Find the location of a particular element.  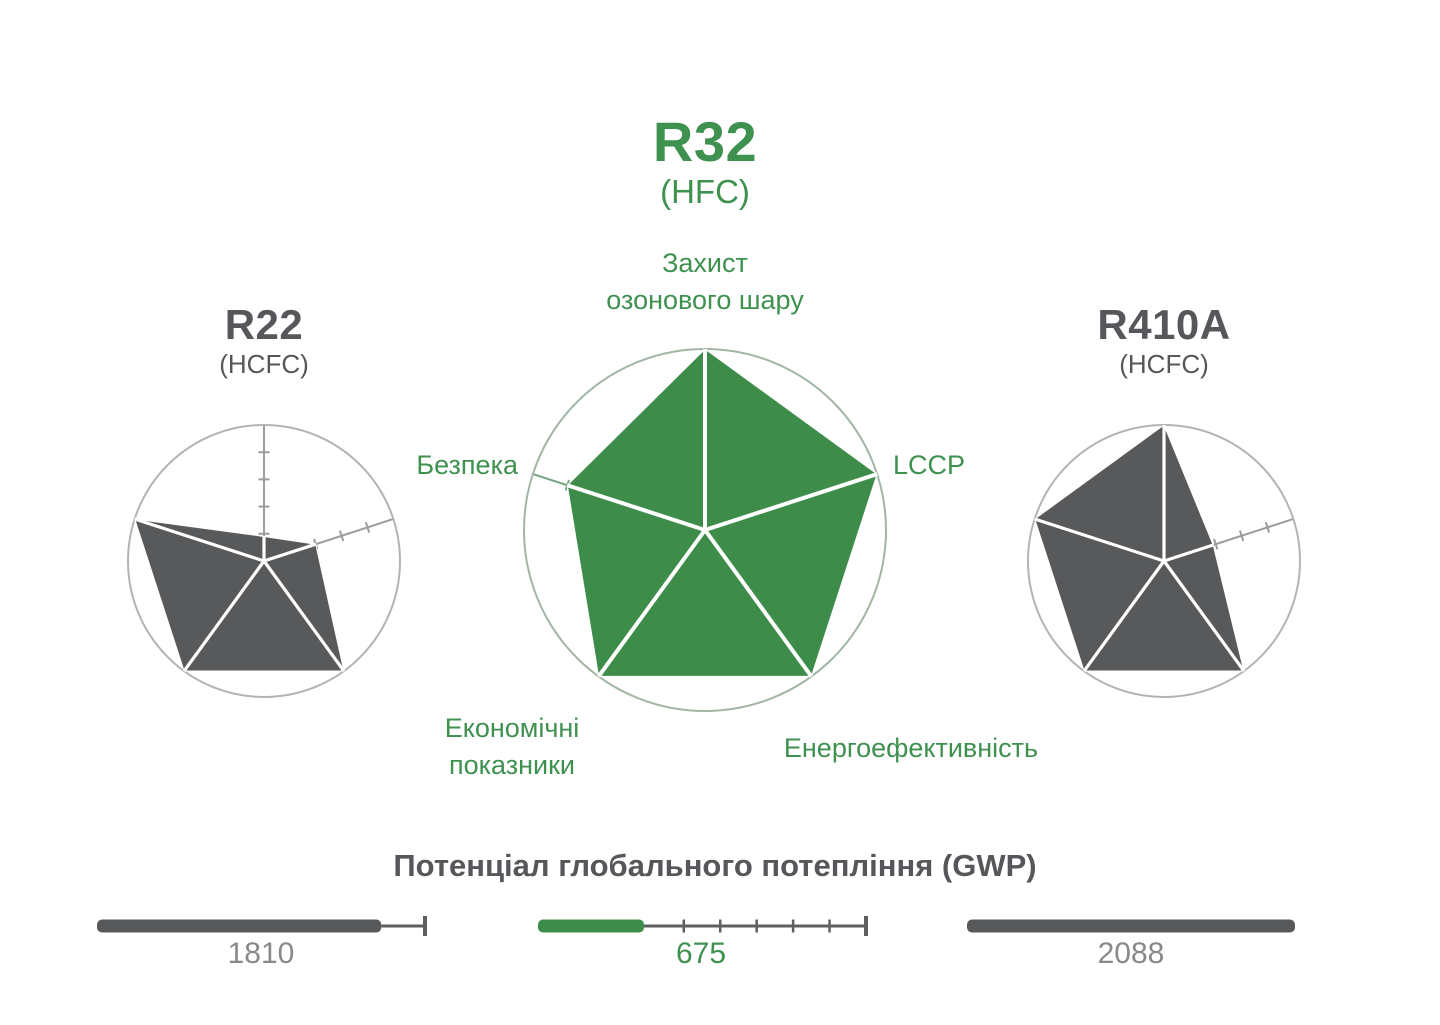

r22-header: R22 (HCFC) is located at coordinates (264, 341).